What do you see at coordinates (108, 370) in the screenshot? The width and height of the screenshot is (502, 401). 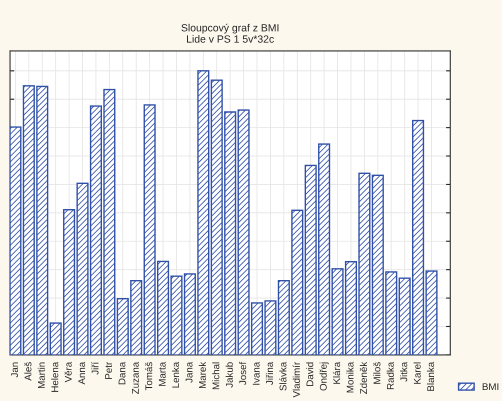 I see `x-tick-label: Petr` at bounding box center [108, 370].